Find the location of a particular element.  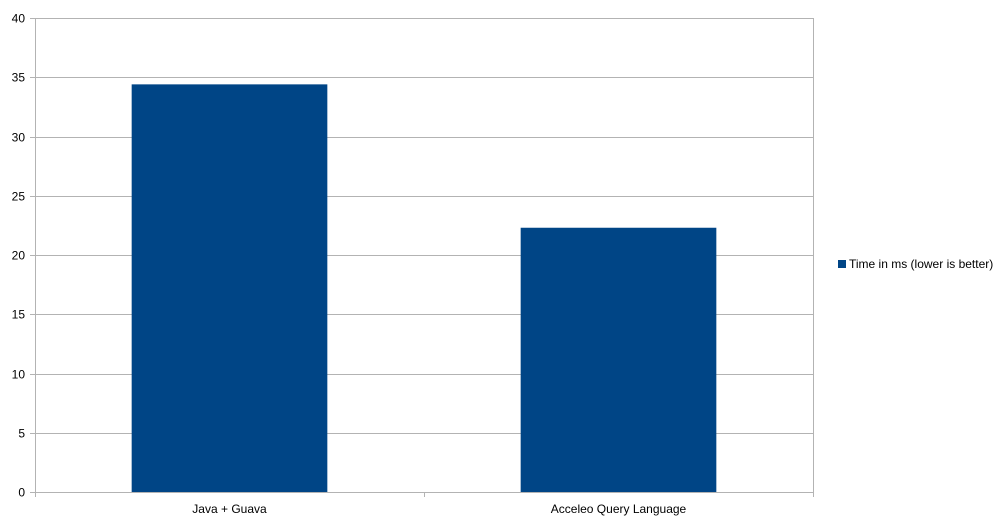

y-tick-label: 20 is located at coordinates (19, 256).